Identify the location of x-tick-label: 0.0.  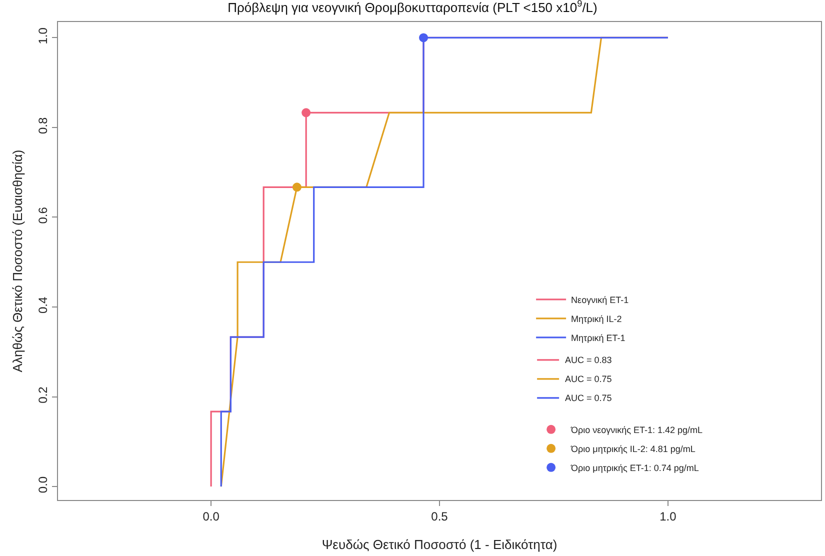
(211, 516).